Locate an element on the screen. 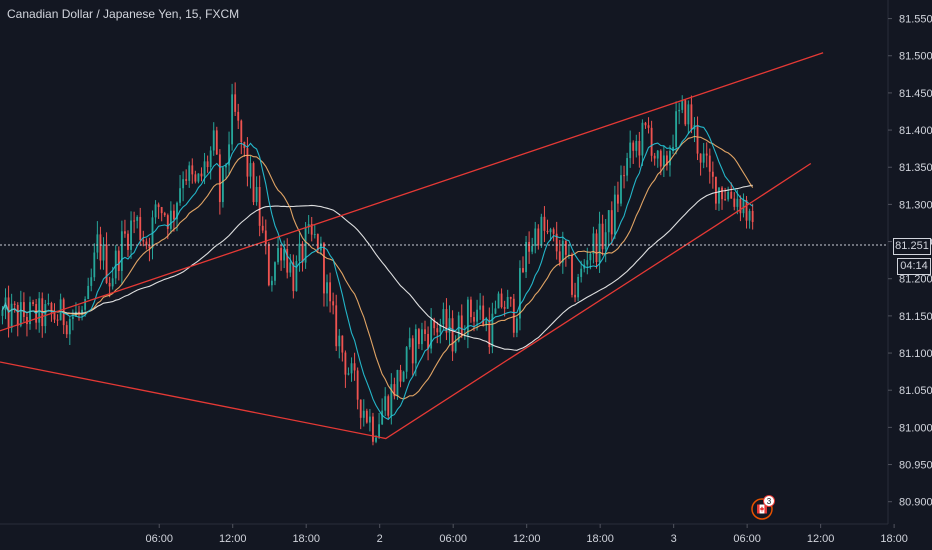 The image size is (932, 550). bar-countdown-label: 04:14 is located at coordinates (914, 266).